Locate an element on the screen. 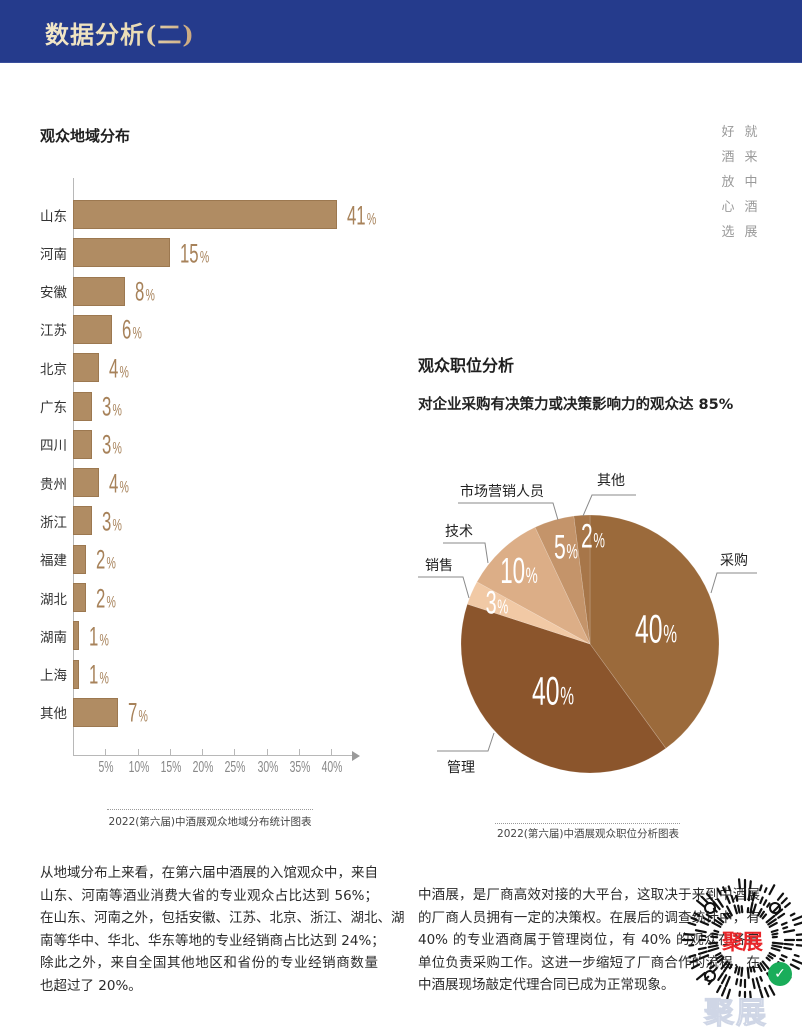 The height and width of the screenshot is (1032, 802). paragraph-line: 也超过了 20%。 is located at coordinates (209, 986).